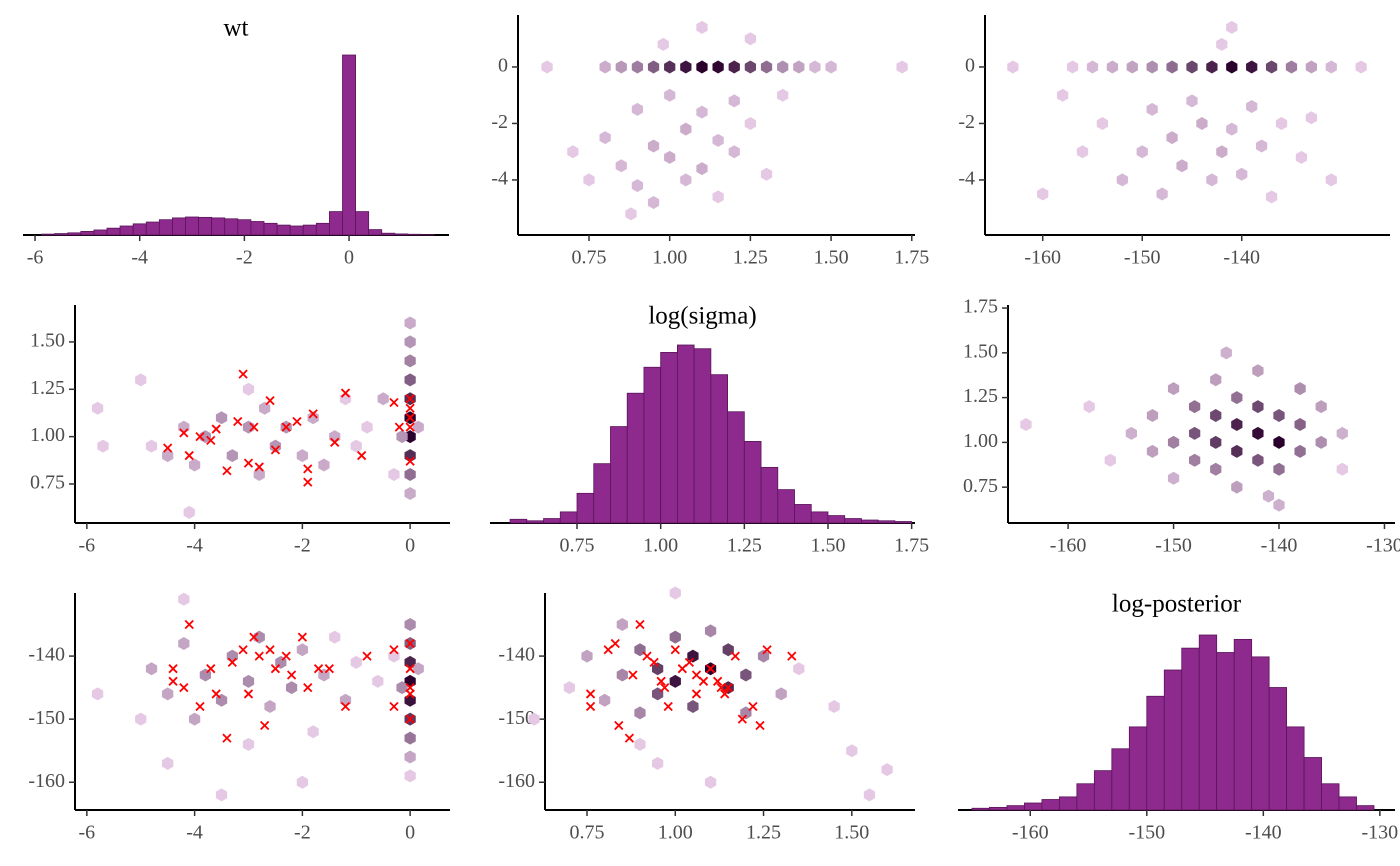 This screenshot has width=1400, height=866. Describe the element at coordinates (35, 258) in the screenshot. I see `x-tick-label: -6` at that location.